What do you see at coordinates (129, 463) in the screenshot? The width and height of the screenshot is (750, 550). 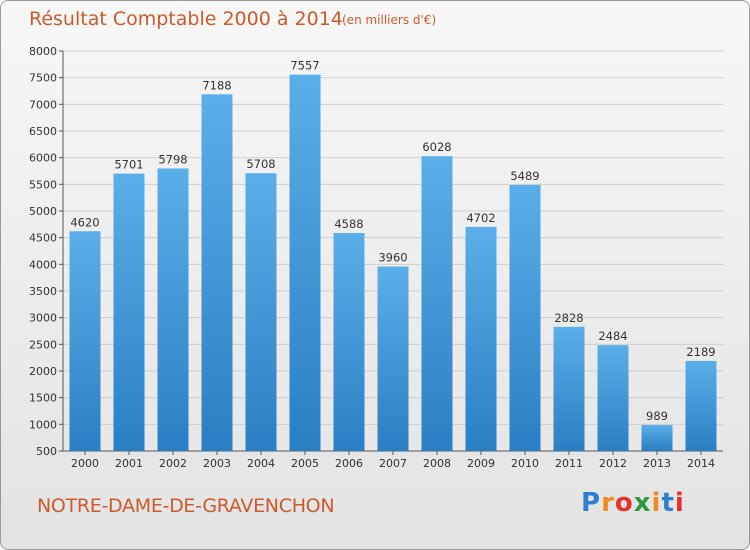 I see `x-tick-label: 2001` at bounding box center [129, 463].